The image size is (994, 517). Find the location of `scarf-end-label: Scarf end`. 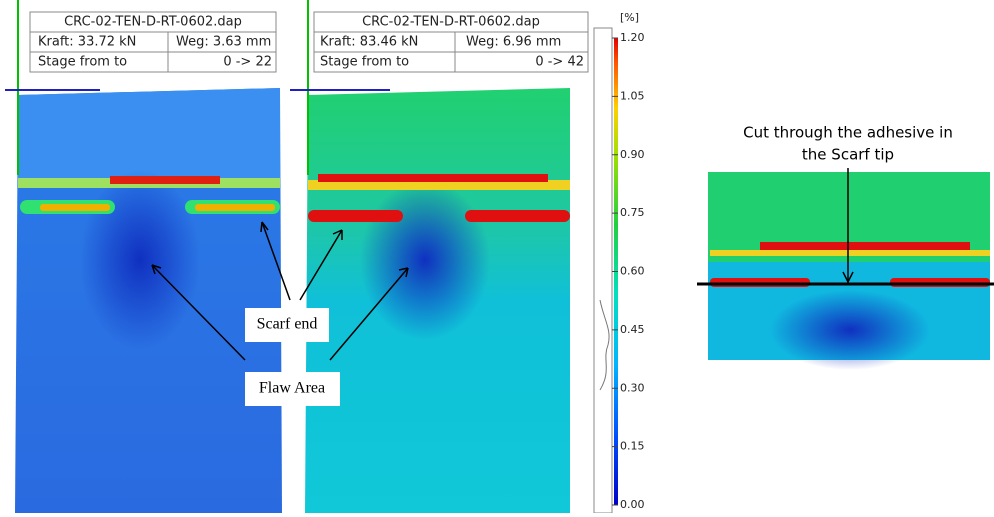

scarf-end-label: Scarf end is located at coordinates (287, 324).